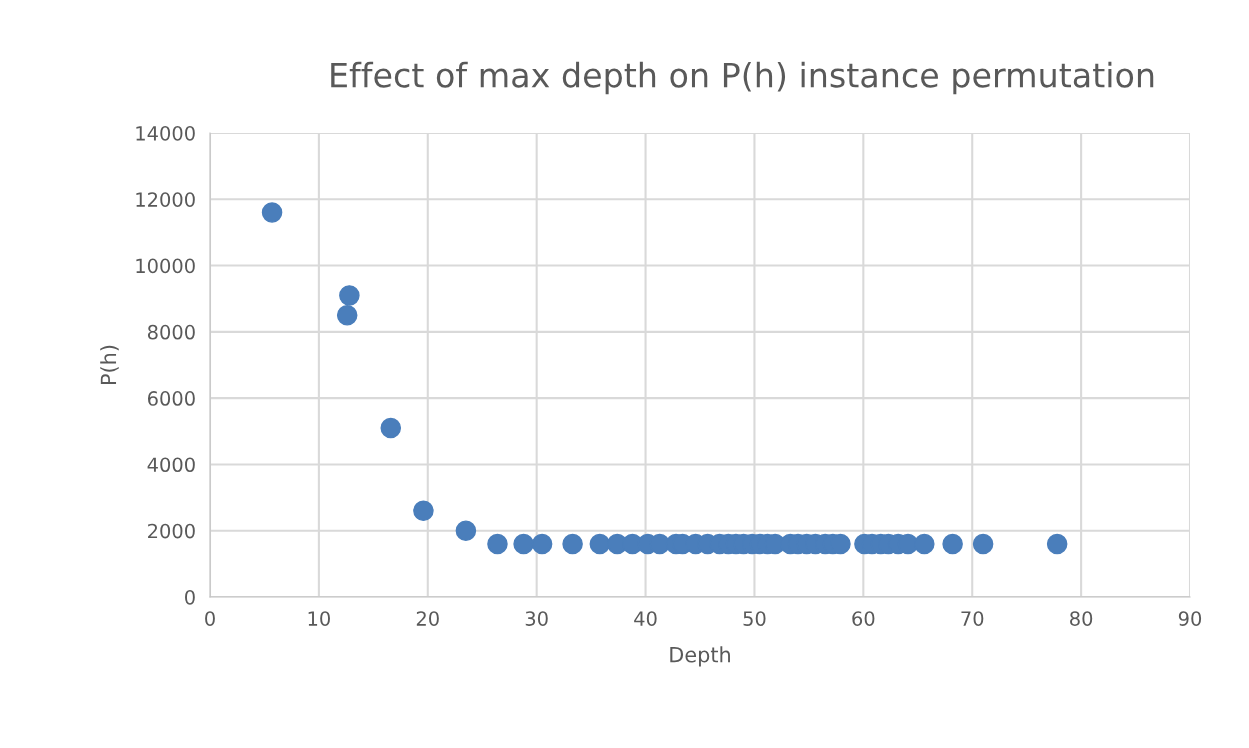 This screenshot has height=748, width=1249. Describe the element at coordinates (171, 465) in the screenshot. I see `y-tick-label: 4000` at that location.